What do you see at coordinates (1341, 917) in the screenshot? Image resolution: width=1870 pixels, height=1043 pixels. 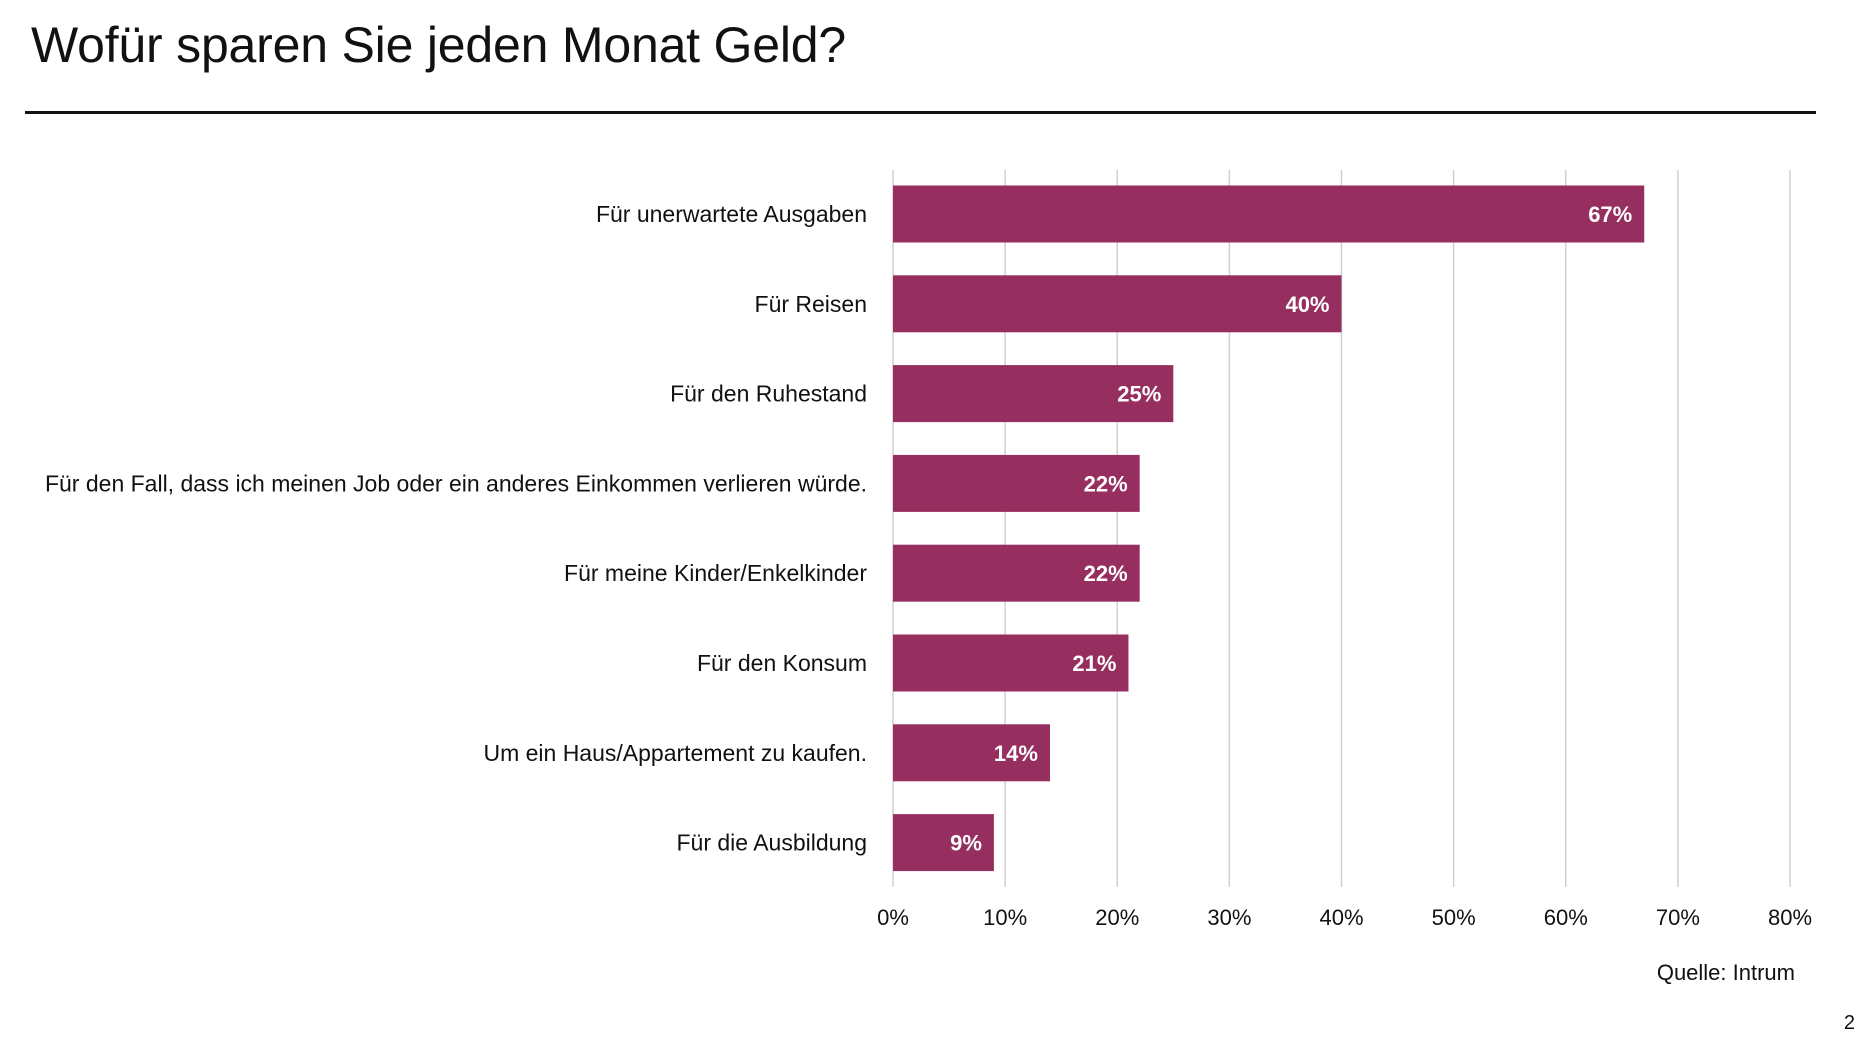 I see `x-tick-label: 40%` at bounding box center [1341, 917].